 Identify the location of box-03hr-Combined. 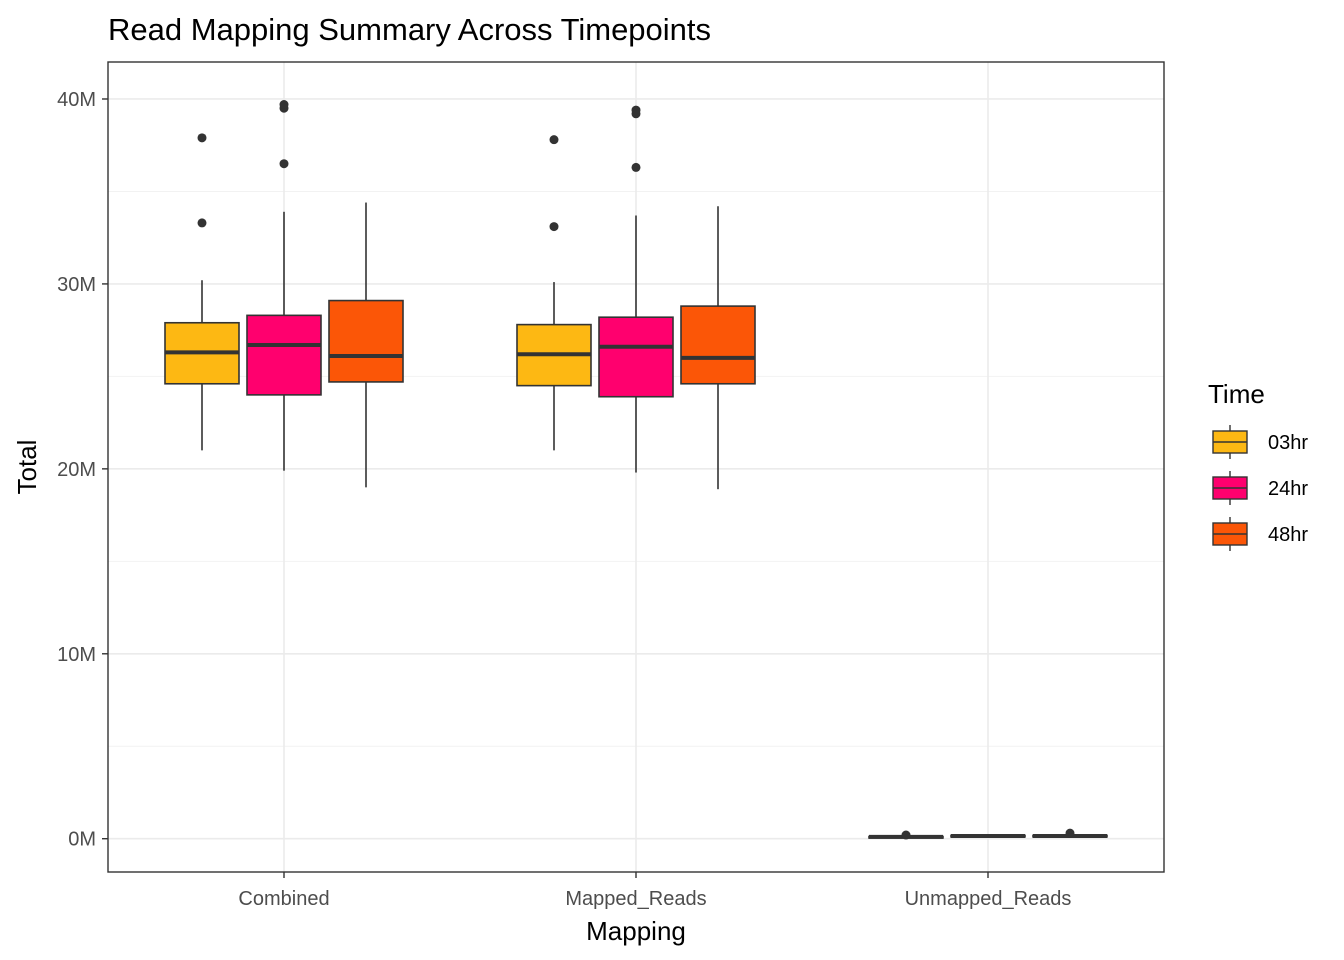
(202, 292).